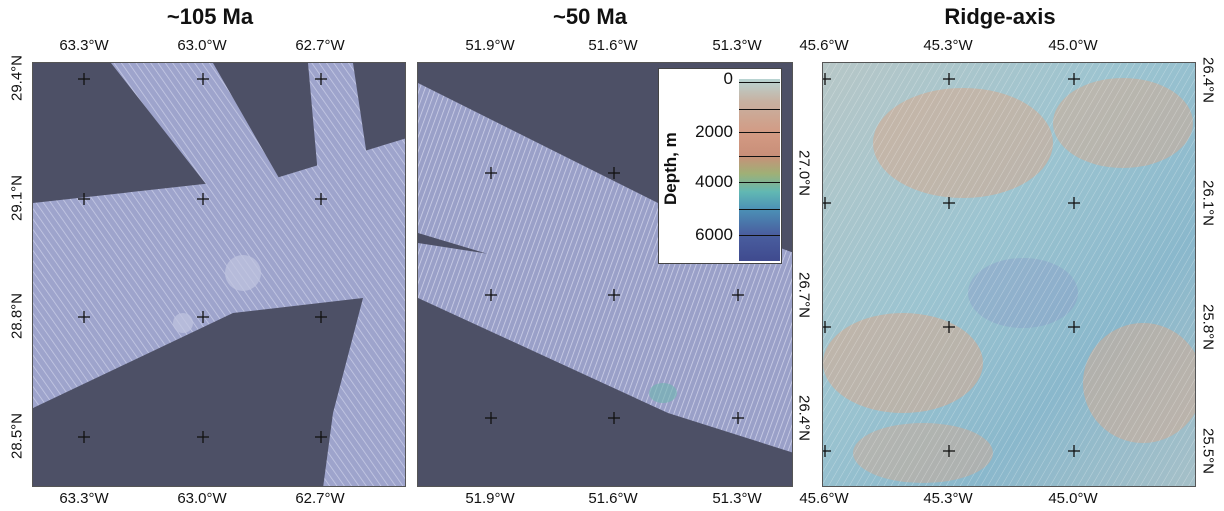 The image size is (1224, 511). I want to click on legend-label: 4000, so click(714, 181).